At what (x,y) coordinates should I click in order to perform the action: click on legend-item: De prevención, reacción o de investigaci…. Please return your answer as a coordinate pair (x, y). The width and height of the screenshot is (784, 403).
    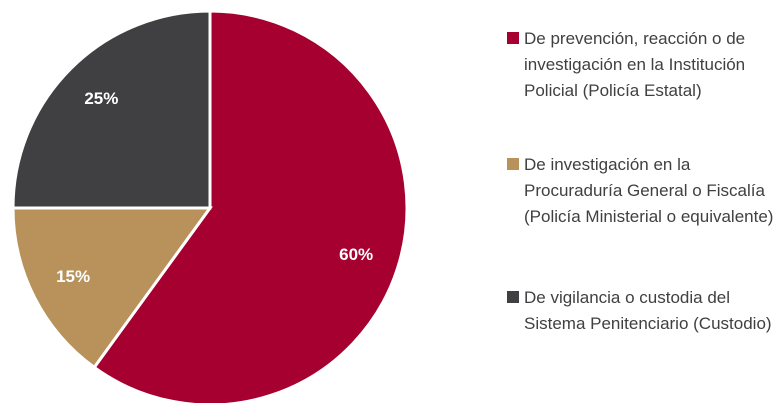
    Looking at the image, I should click on (644, 65).